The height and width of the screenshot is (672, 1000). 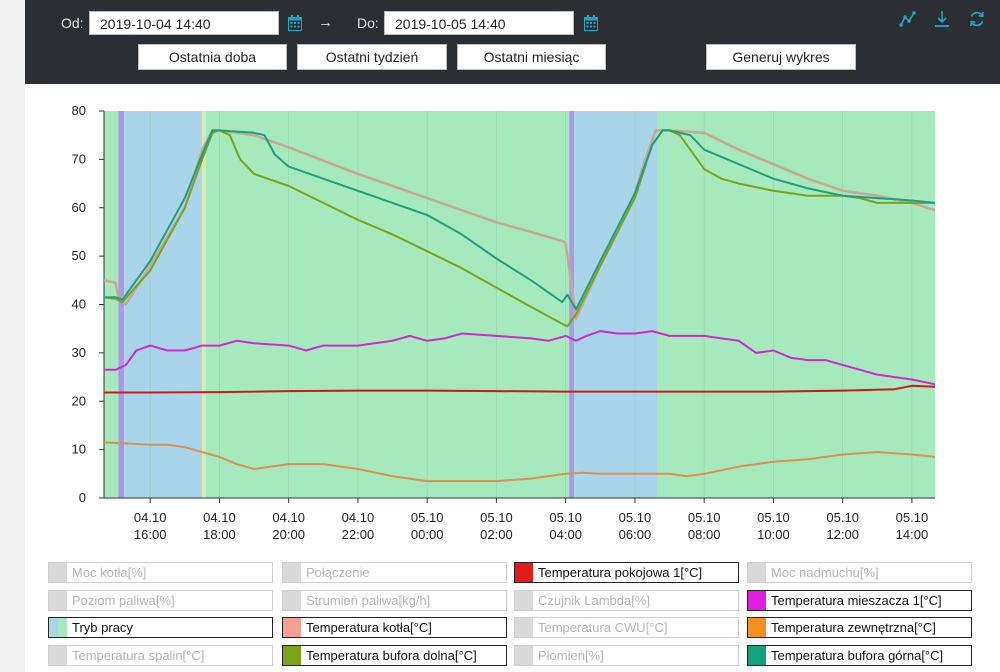 What do you see at coordinates (594, 600) in the screenshot?
I see `legend-label: Czujnik Lambda[%]` at bounding box center [594, 600].